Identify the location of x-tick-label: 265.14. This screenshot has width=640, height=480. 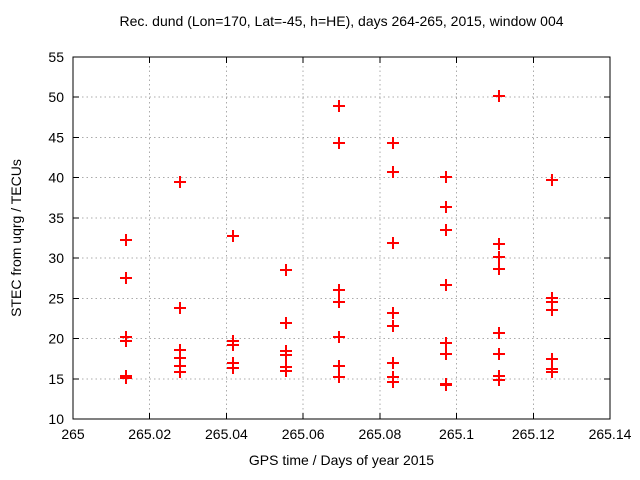
(610, 434).